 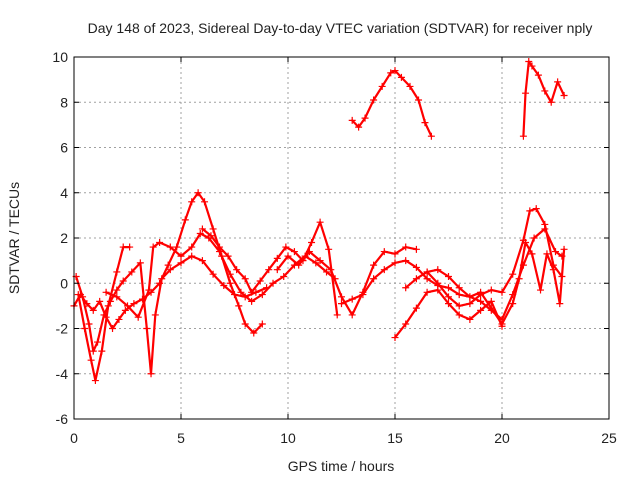 I want to click on y-tick-label: 6, so click(x=64, y=148).